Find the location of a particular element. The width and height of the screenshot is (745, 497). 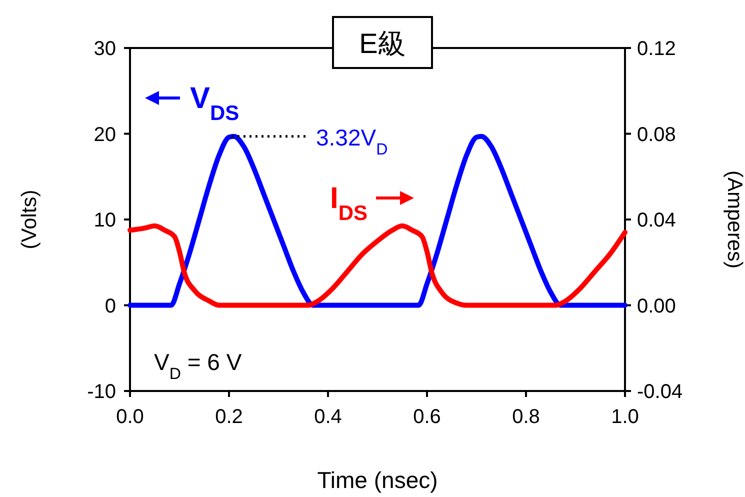

x-tick-label: 0.2 is located at coordinates (229, 417).